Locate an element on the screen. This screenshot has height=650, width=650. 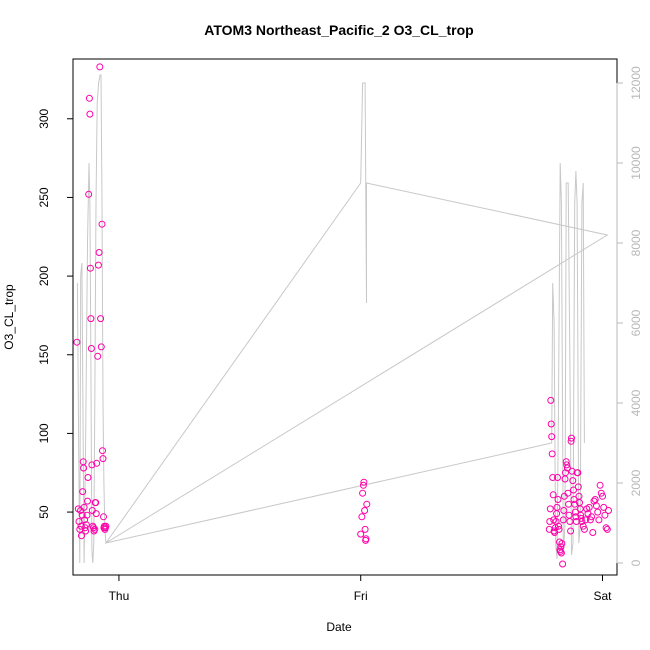
y2-tick-label: 12000 is located at coordinates (636, 83).